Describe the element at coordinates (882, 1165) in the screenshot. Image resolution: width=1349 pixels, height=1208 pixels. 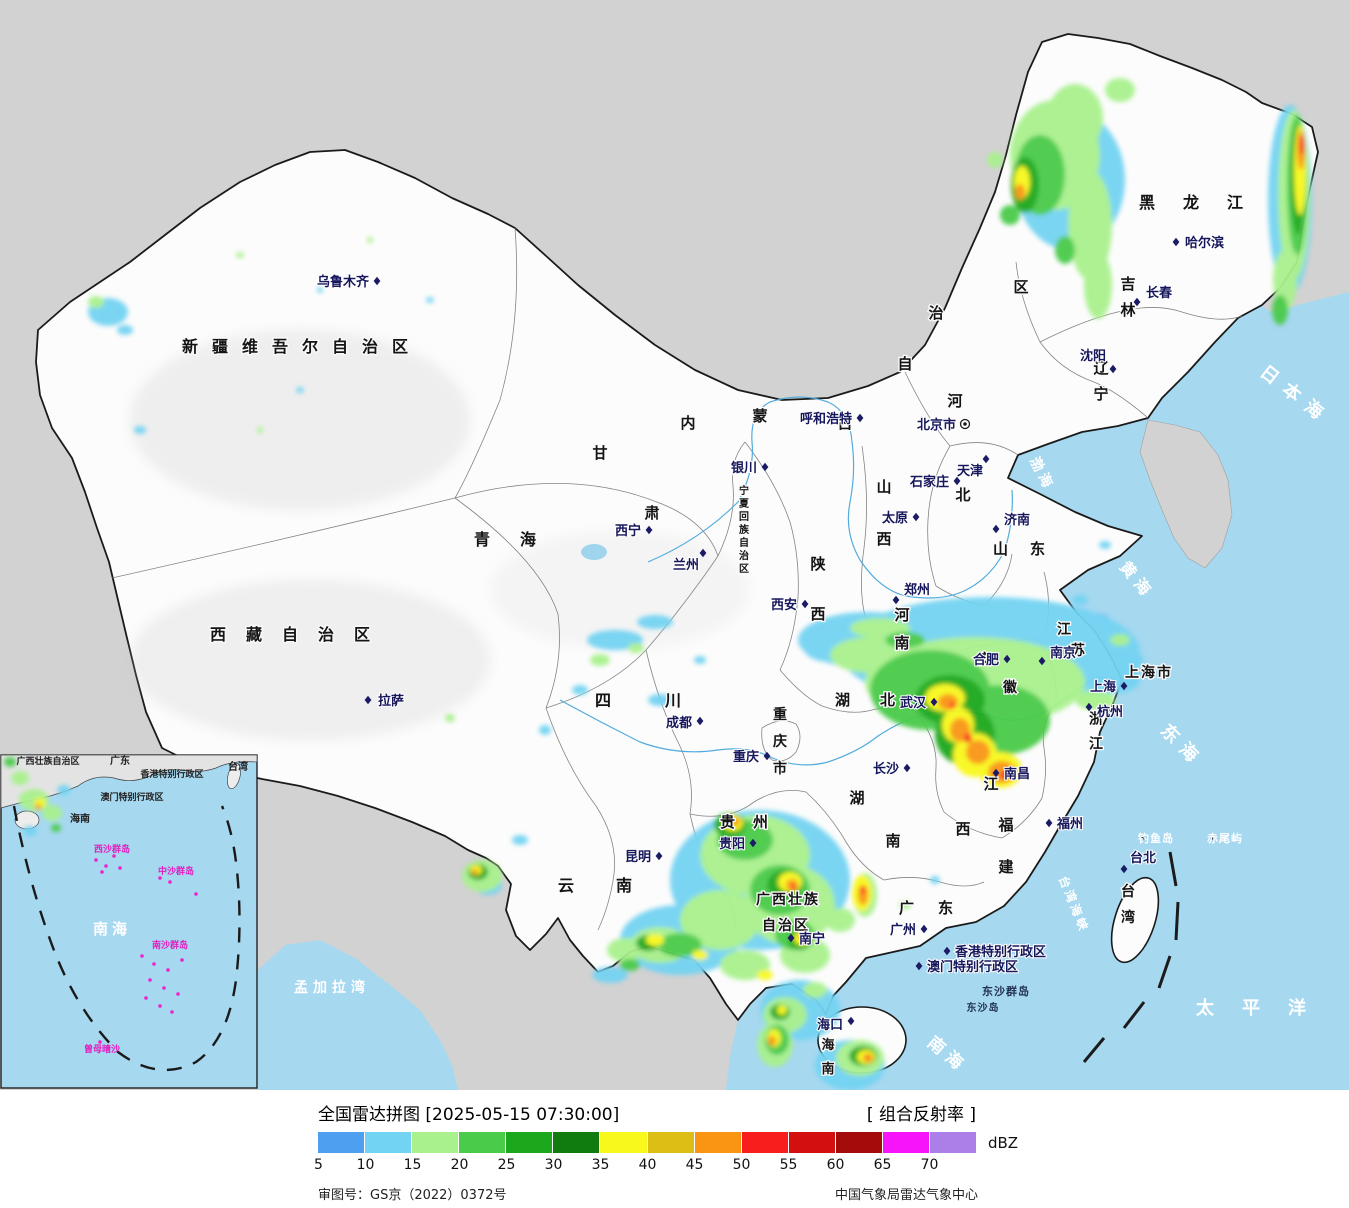
I see `scale-value: 65` at that location.